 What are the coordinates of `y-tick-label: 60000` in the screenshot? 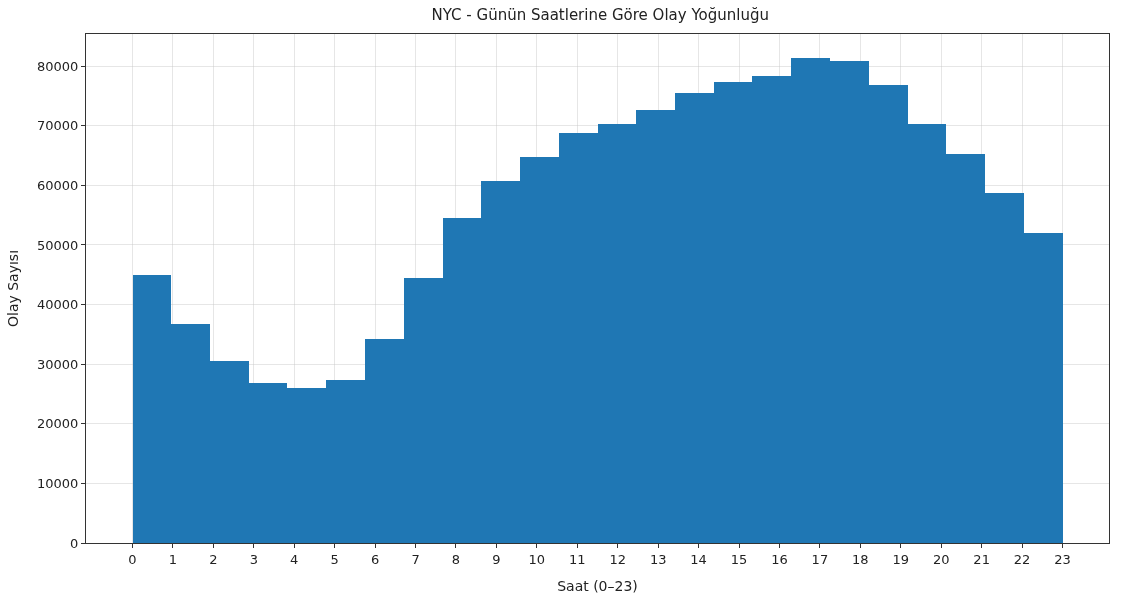 It's located at (58, 185).